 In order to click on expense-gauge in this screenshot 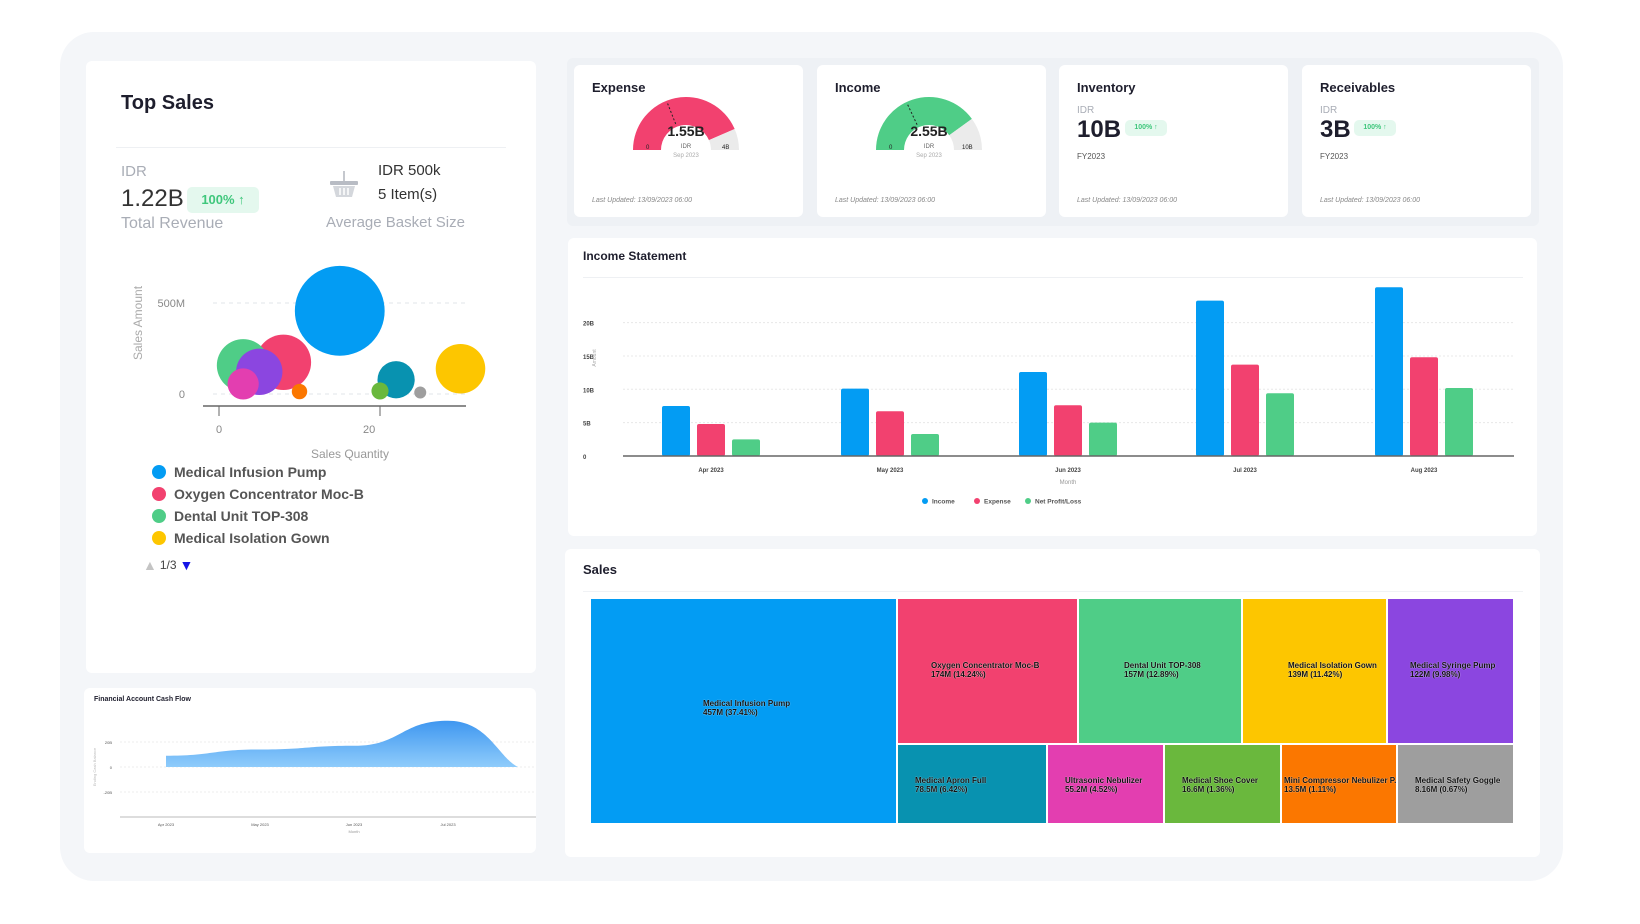, I will do `click(686, 123)`.